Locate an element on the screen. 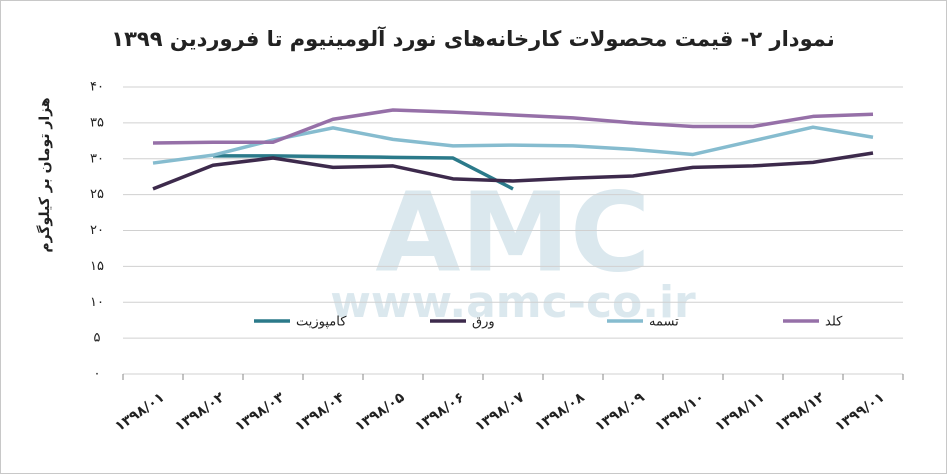 This screenshot has width=947, height=474. y-tick-label: ۲۰ is located at coordinates (97, 230).